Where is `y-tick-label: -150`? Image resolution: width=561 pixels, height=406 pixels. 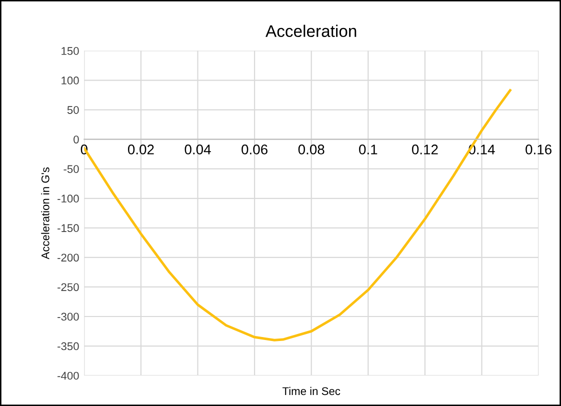
y-tick-label: -150 is located at coordinates (68, 228).